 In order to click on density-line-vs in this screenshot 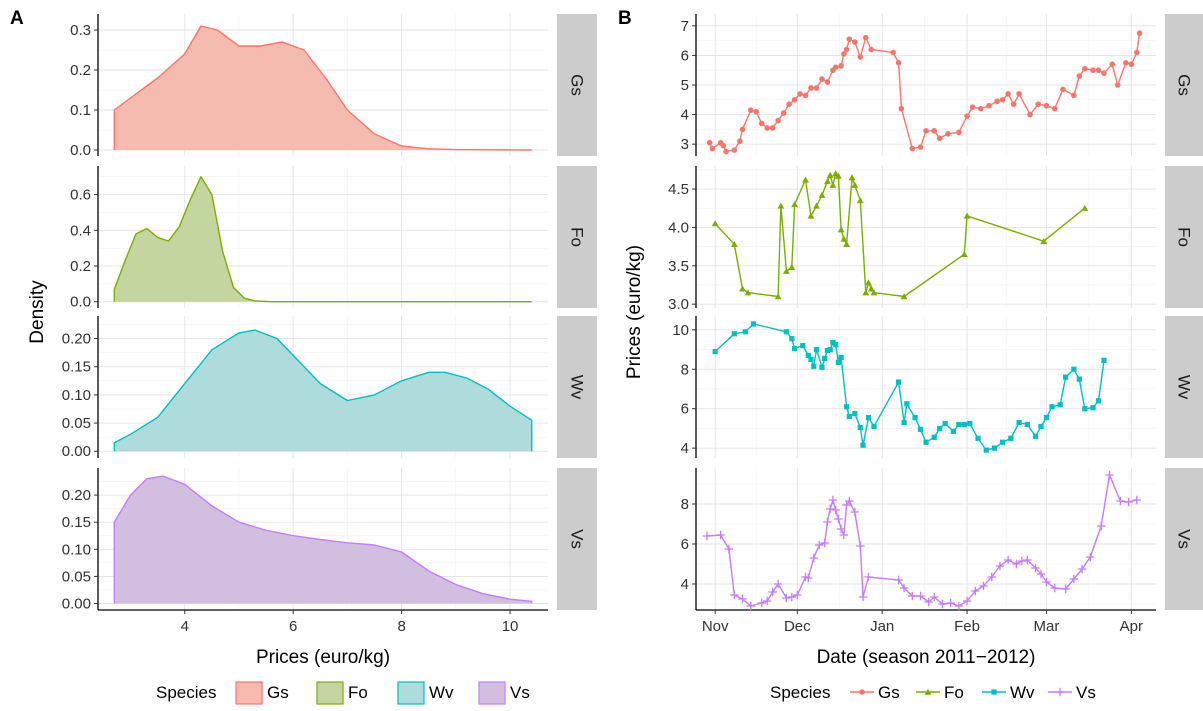, I will do `click(323, 539)`.